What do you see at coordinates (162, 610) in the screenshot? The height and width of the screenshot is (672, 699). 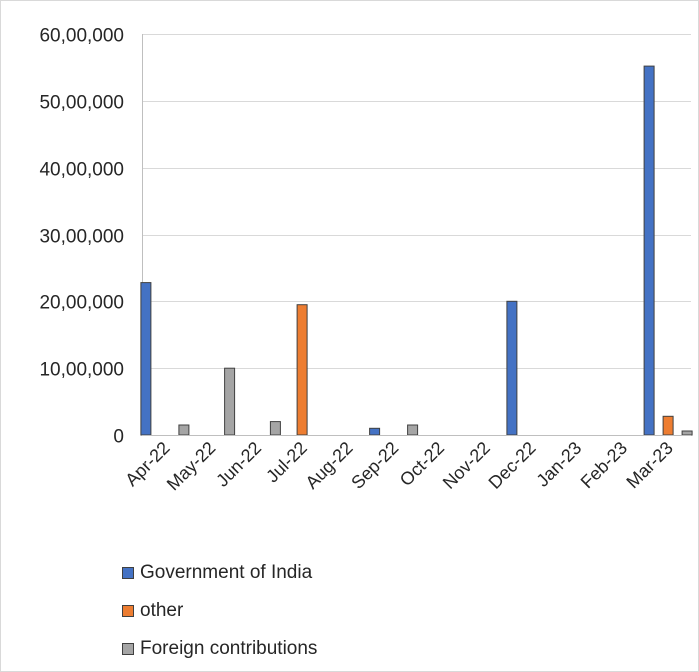 I see `legend-label-other: other` at bounding box center [162, 610].